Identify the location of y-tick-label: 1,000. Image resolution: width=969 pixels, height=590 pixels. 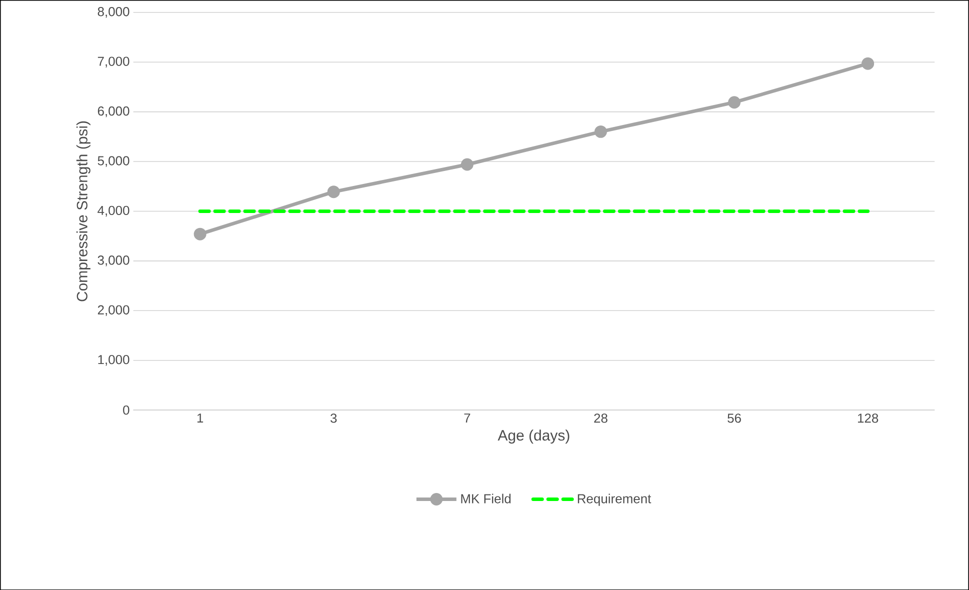
(114, 360).